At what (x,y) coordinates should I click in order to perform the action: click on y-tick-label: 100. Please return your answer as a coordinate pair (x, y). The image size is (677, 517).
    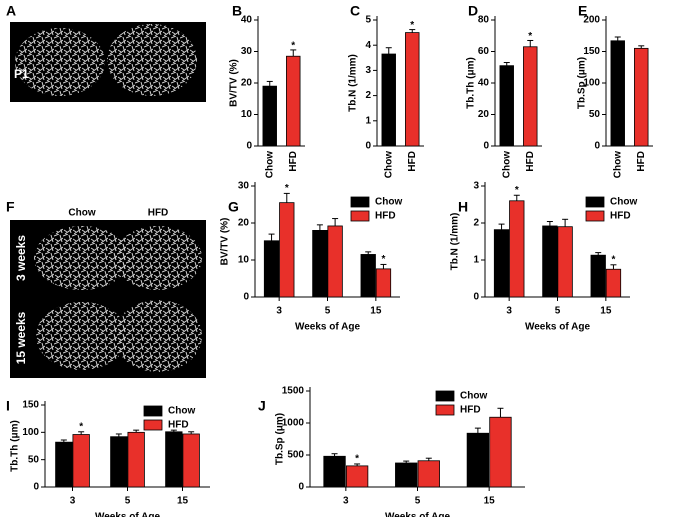
    Looking at the image, I should click on (591, 83).